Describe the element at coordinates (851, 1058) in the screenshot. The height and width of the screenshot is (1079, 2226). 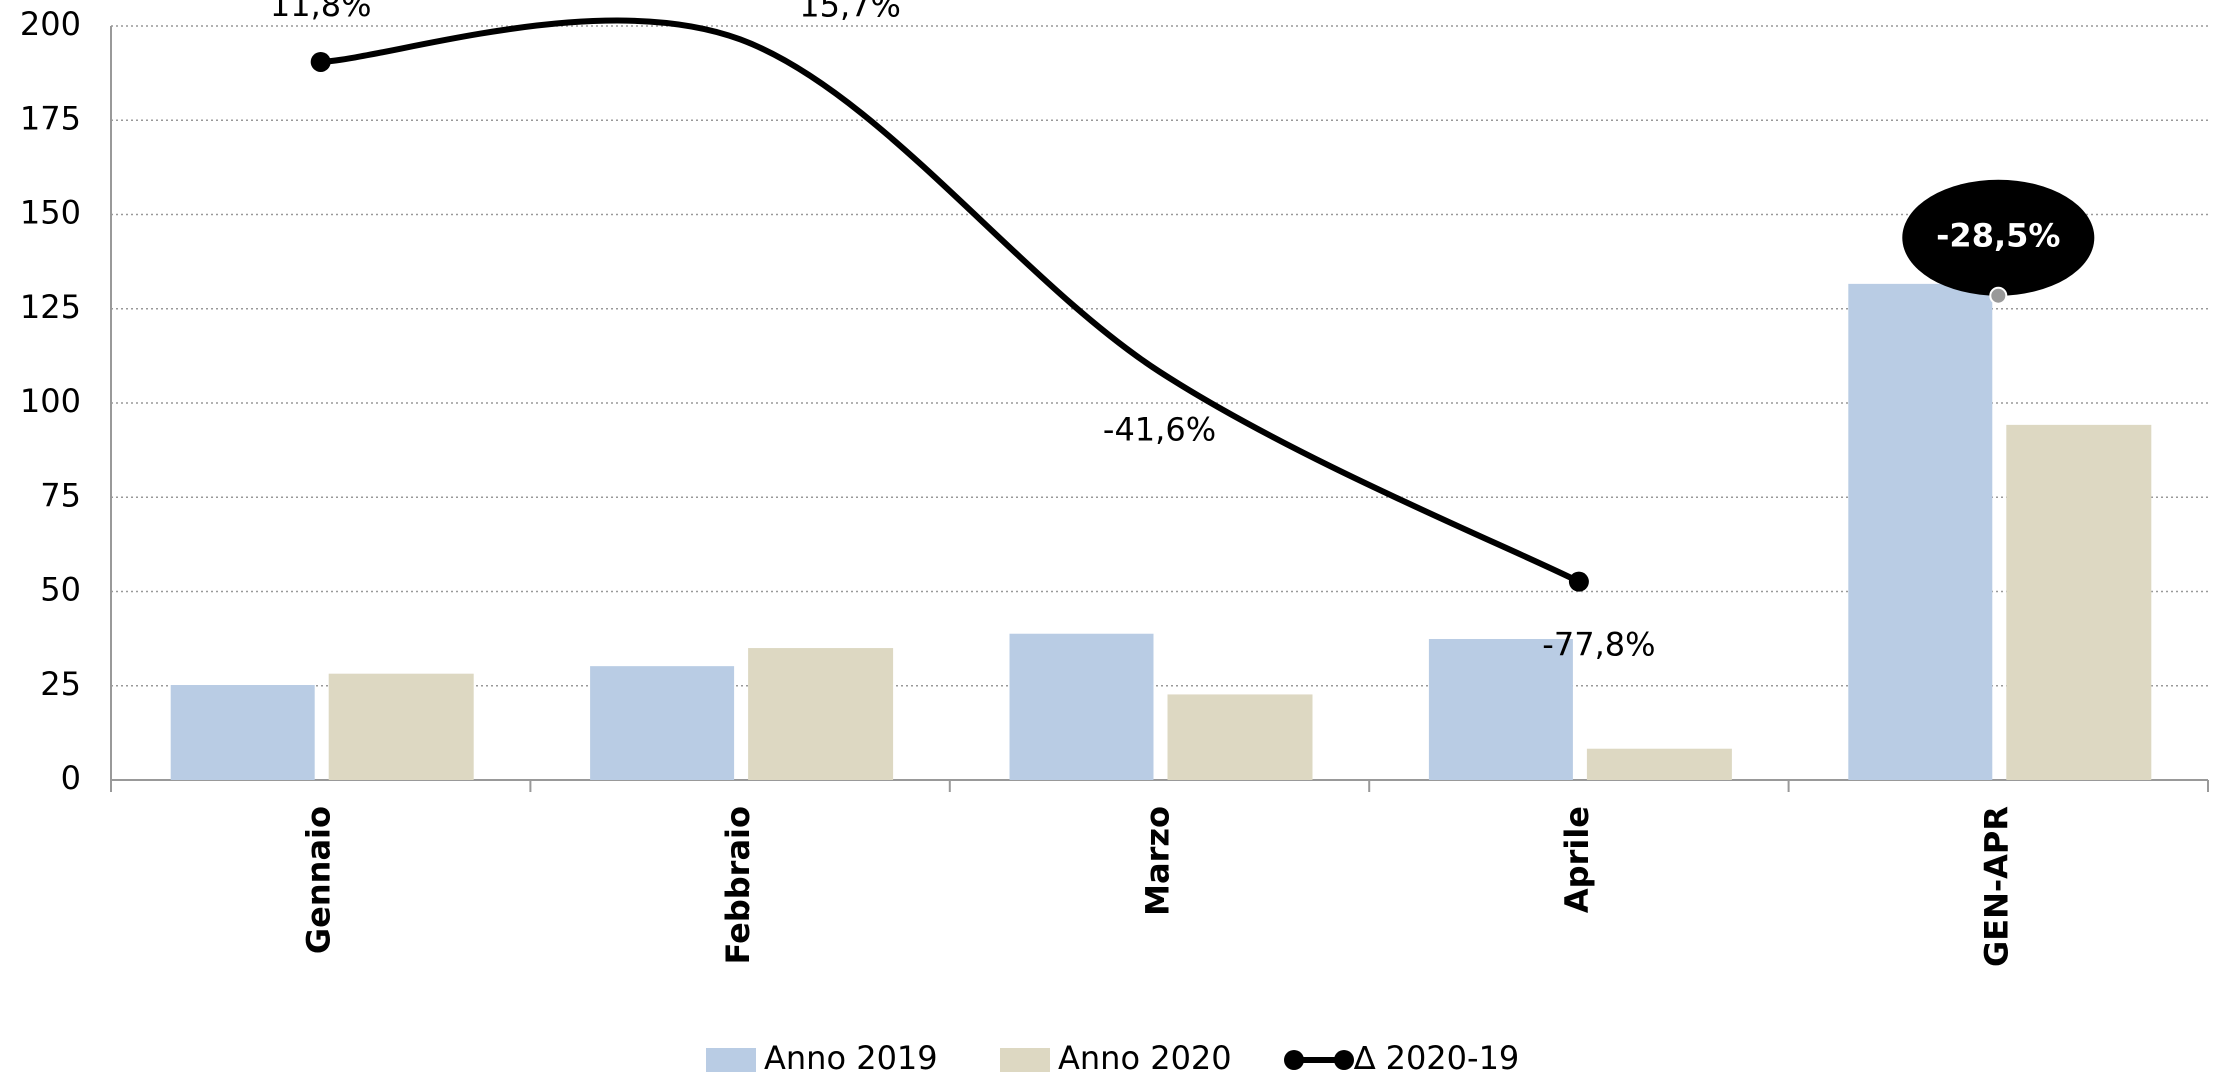
I see `legend-label: Anno 2019` at that location.